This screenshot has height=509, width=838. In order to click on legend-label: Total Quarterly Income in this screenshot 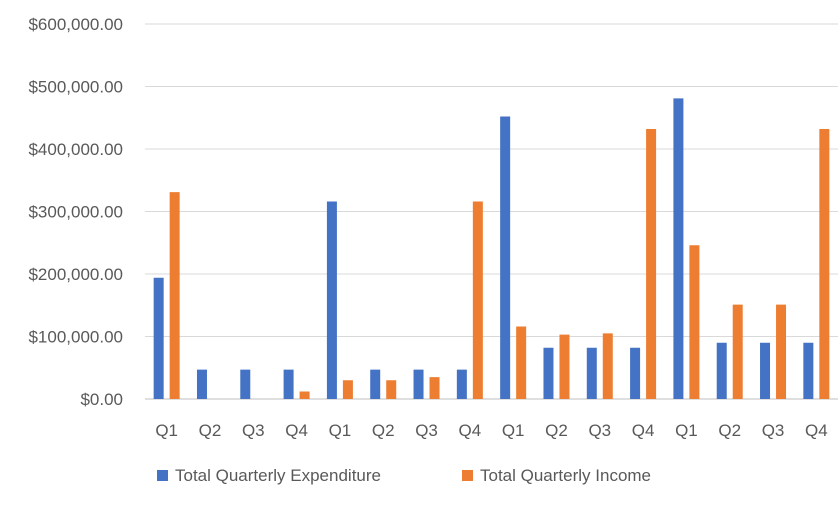, I will do `click(565, 475)`.